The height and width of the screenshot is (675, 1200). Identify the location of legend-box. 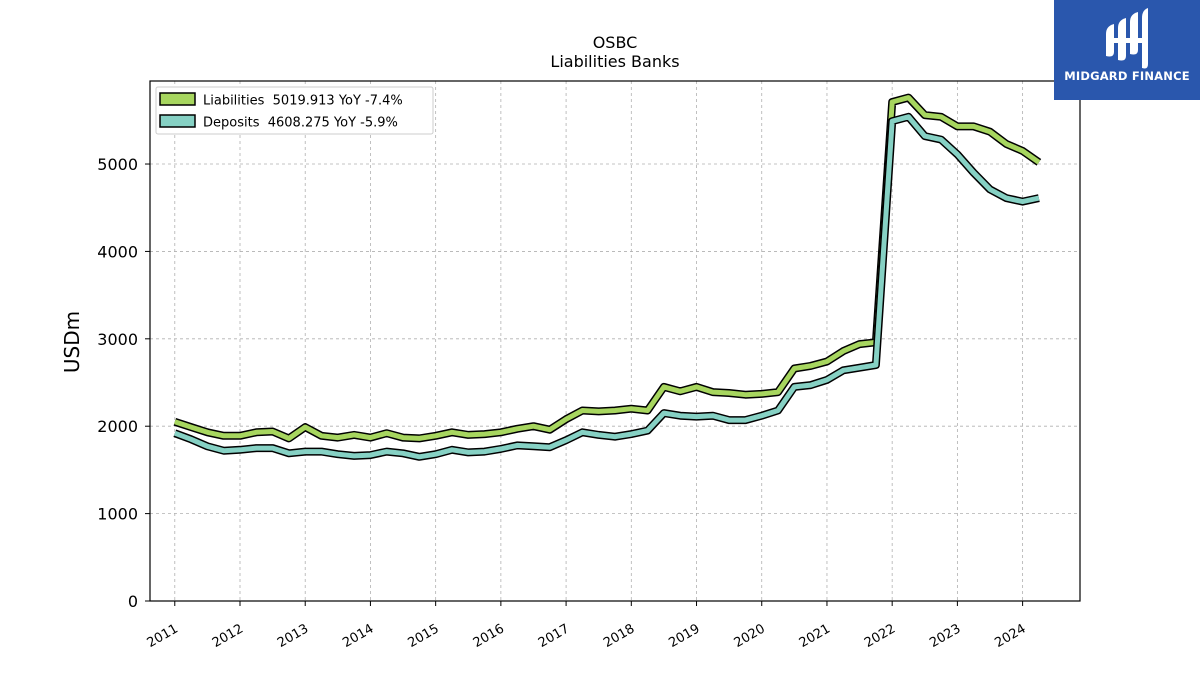
(294, 110).